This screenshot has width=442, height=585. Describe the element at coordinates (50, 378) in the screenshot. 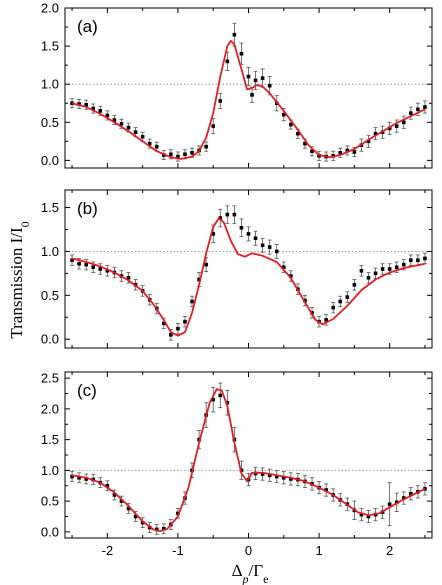

I see `y-tick-label: 2.5` at that location.